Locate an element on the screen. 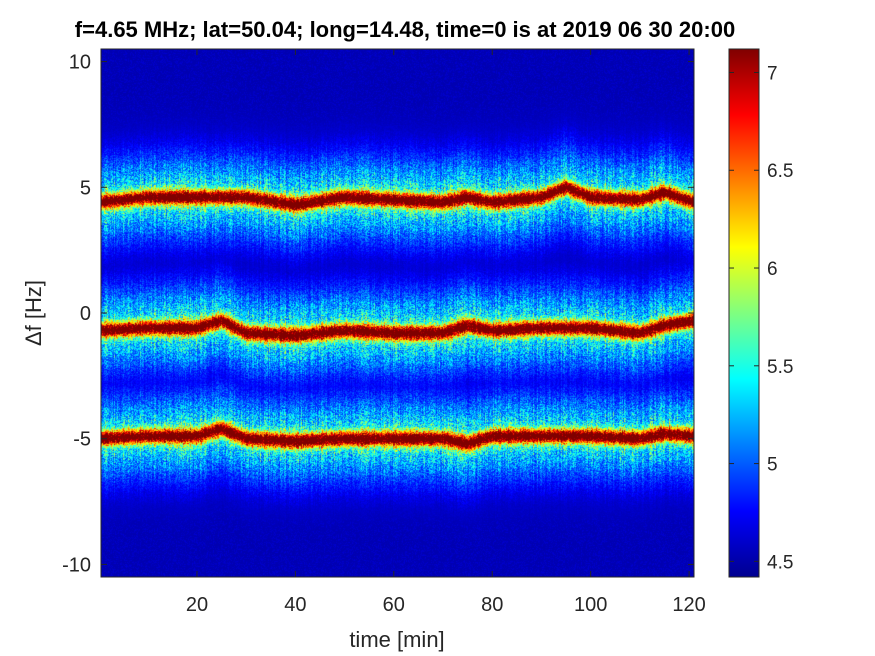 The height and width of the screenshot is (656, 875). y-tick-label: 5 is located at coordinates (85, 188).